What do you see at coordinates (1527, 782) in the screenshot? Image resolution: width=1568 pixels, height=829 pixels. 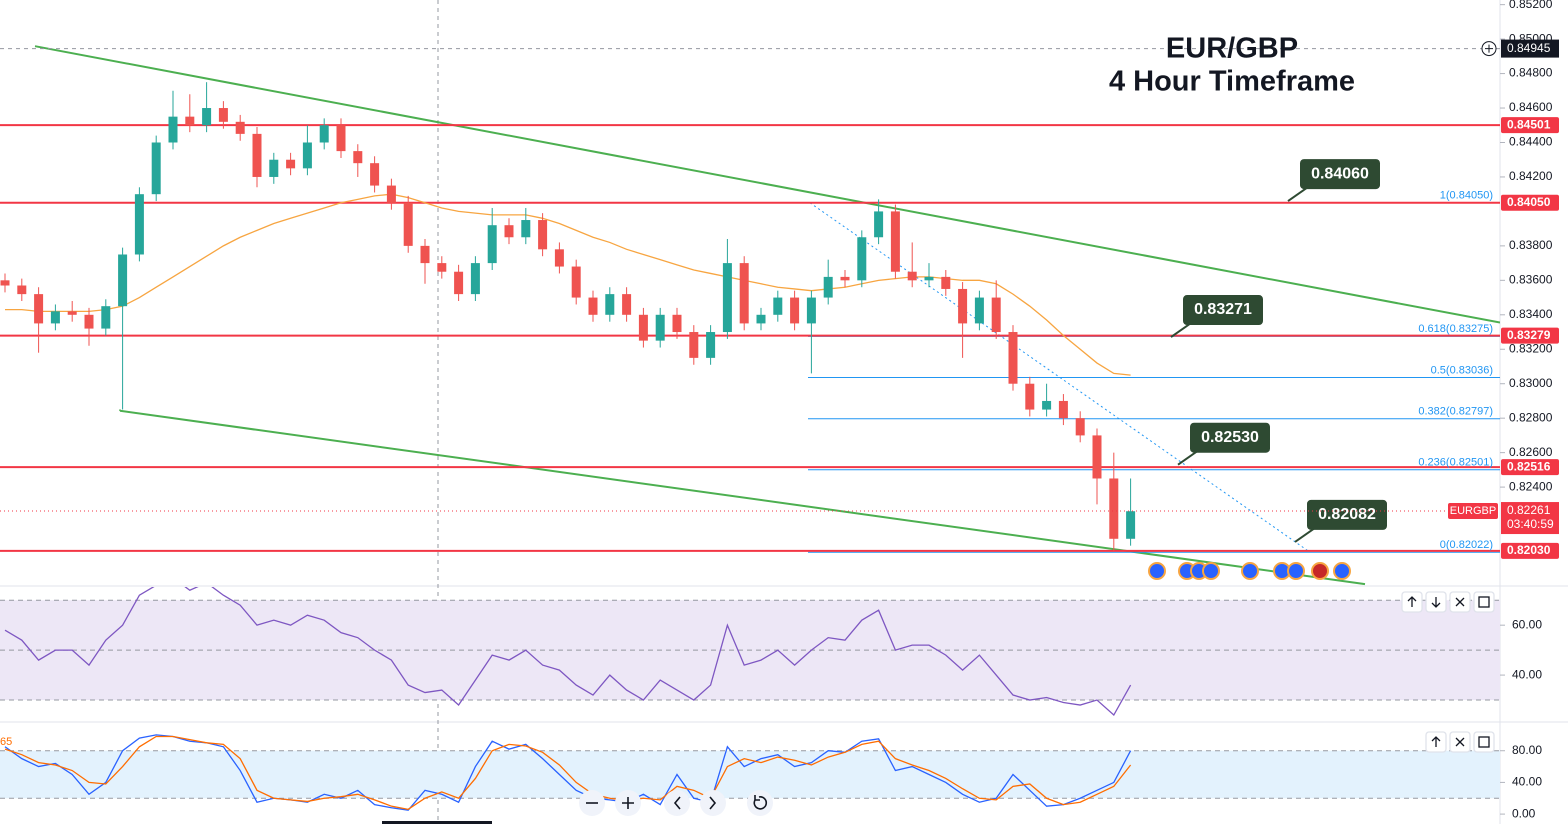 I see `y-tick-label: 40.00` at bounding box center [1527, 782].